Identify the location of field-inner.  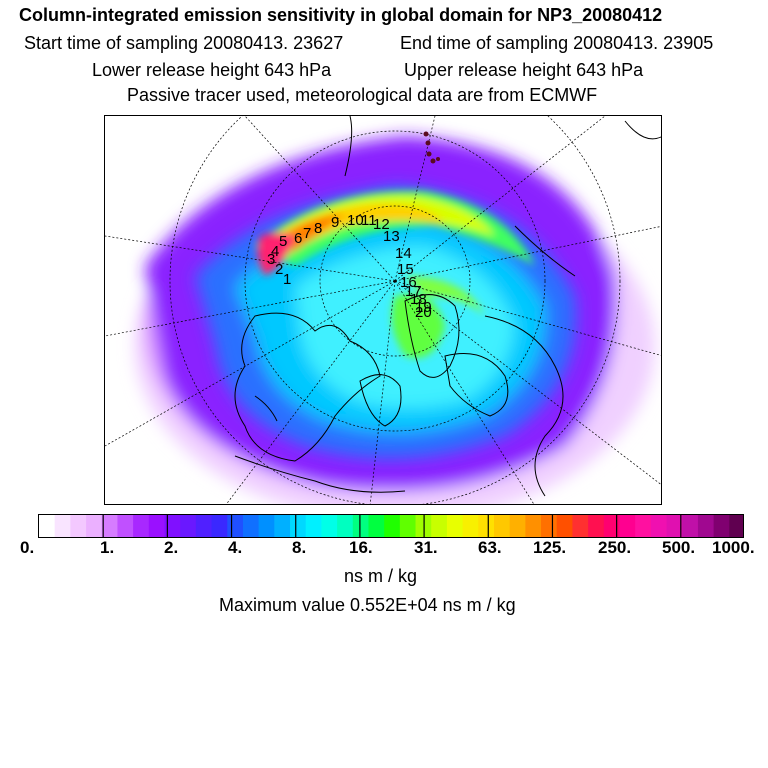
(395, 274).